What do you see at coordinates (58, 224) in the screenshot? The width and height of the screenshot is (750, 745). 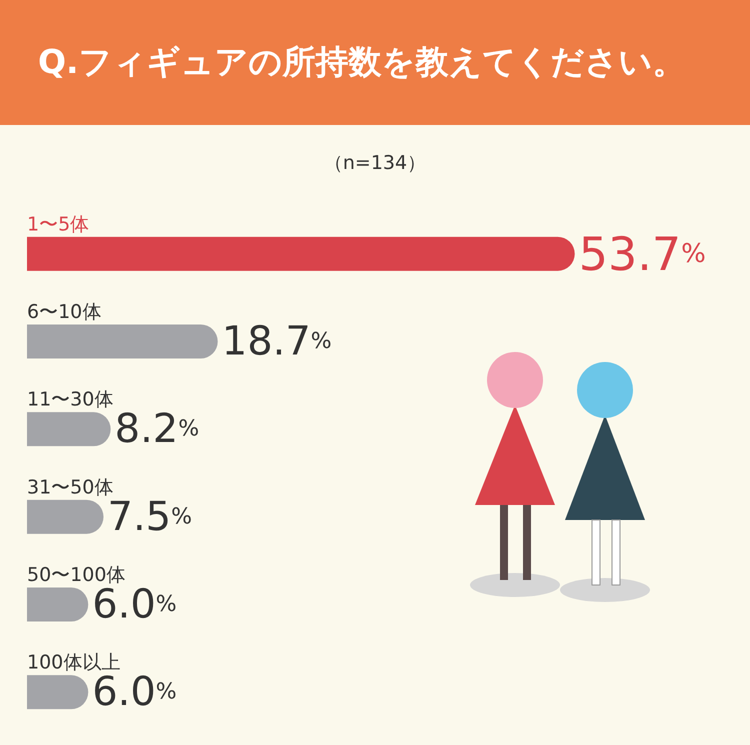 I see `y-tick-label: 1〜5体` at bounding box center [58, 224].